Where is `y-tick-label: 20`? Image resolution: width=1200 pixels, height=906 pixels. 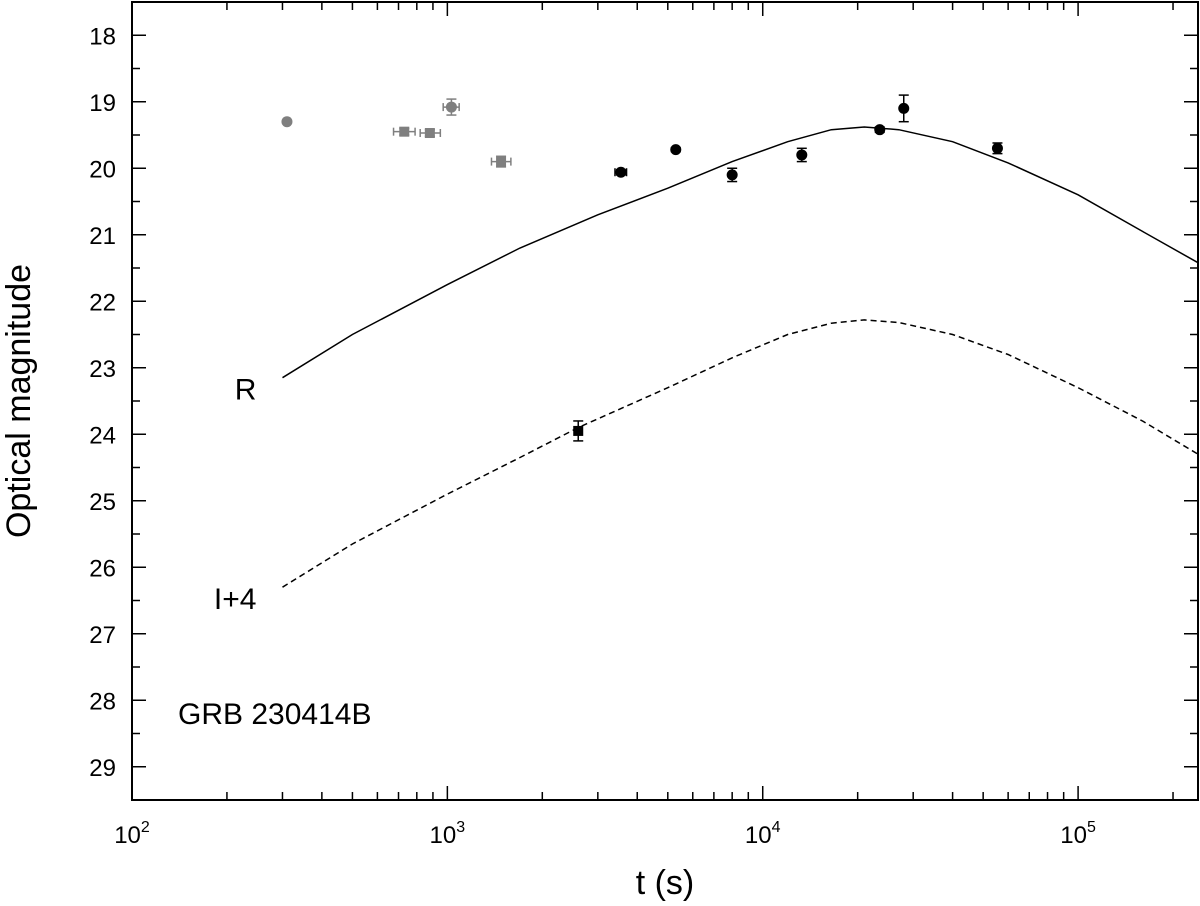 y-tick-label: 20 is located at coordinates (102, 169).